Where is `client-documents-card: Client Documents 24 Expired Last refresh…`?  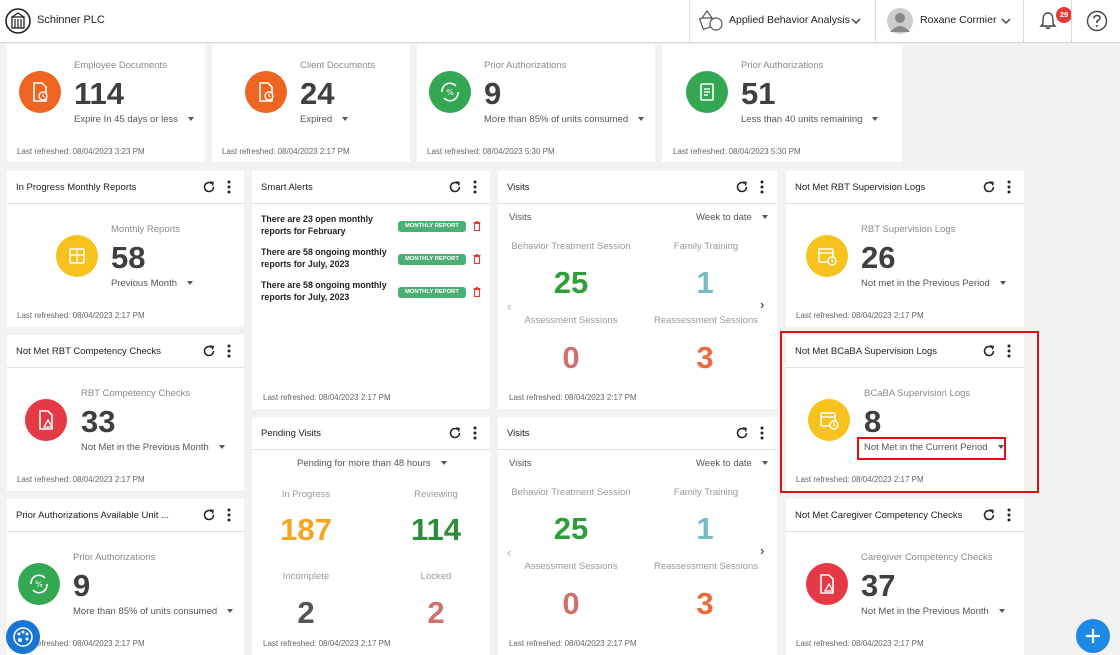
client-documents-card: Client Documents 24 Expired Last refresh… is located at coordinates (311, 103).